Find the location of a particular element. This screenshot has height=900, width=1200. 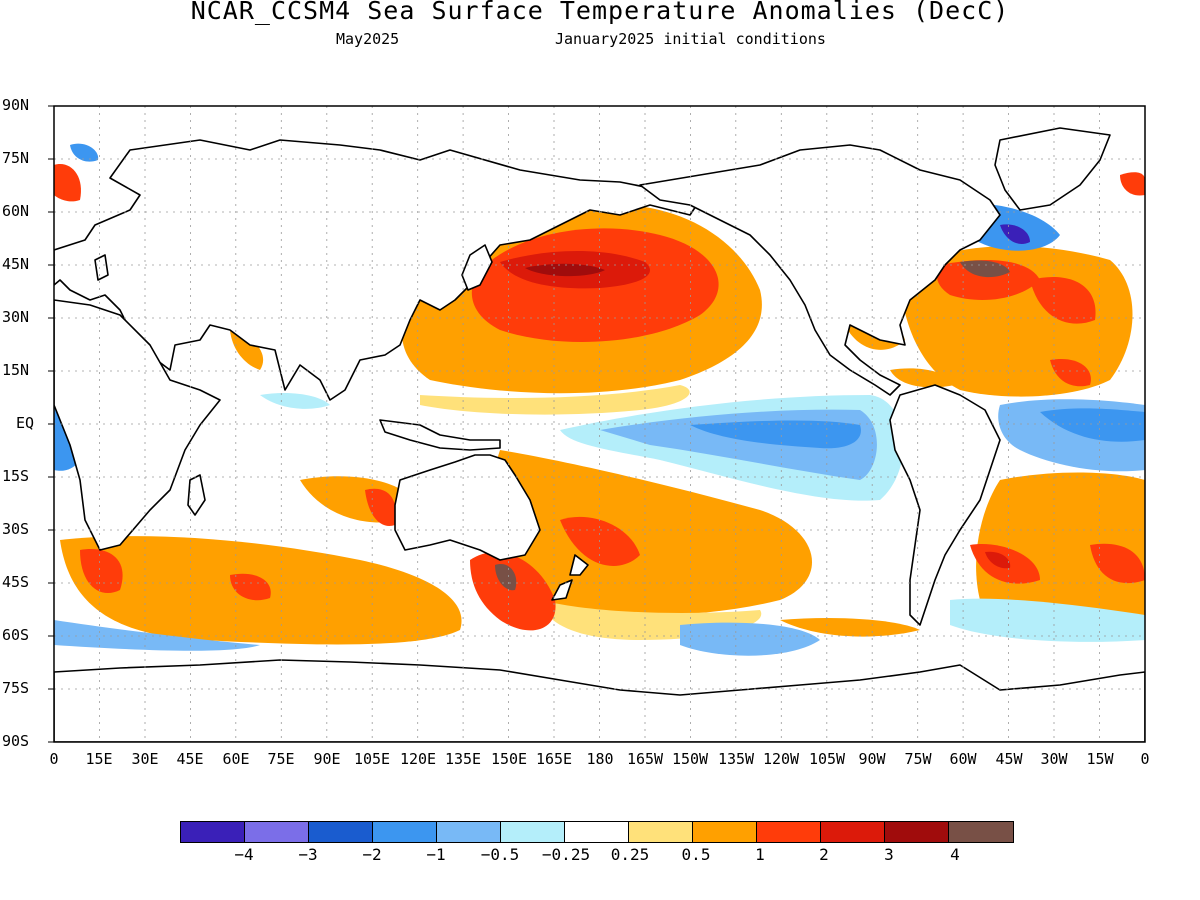

legend-label: −3 is located at coordinates (308, 854).